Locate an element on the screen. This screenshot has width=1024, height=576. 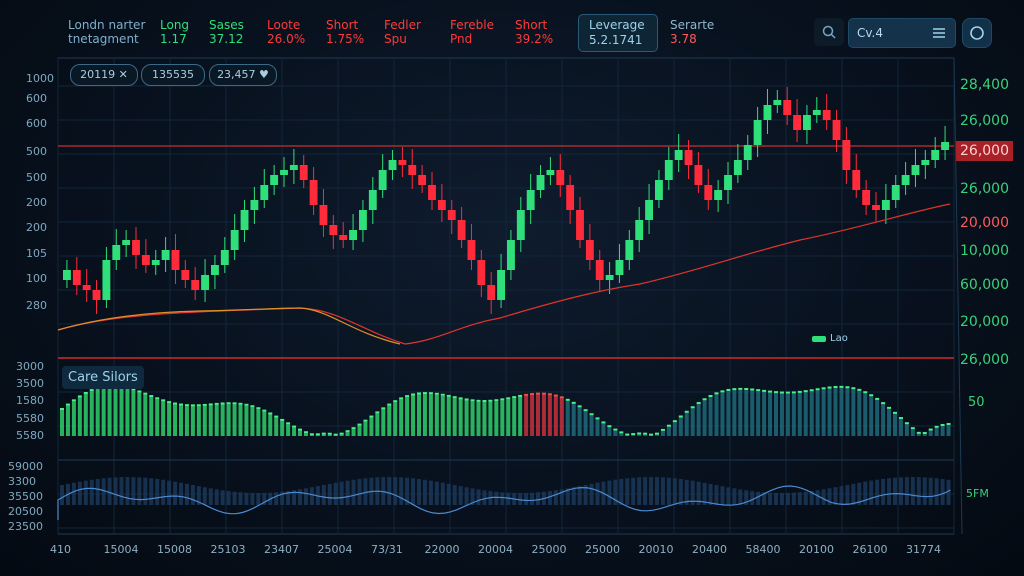
legend-swatch is located at coordinates (819, 339).